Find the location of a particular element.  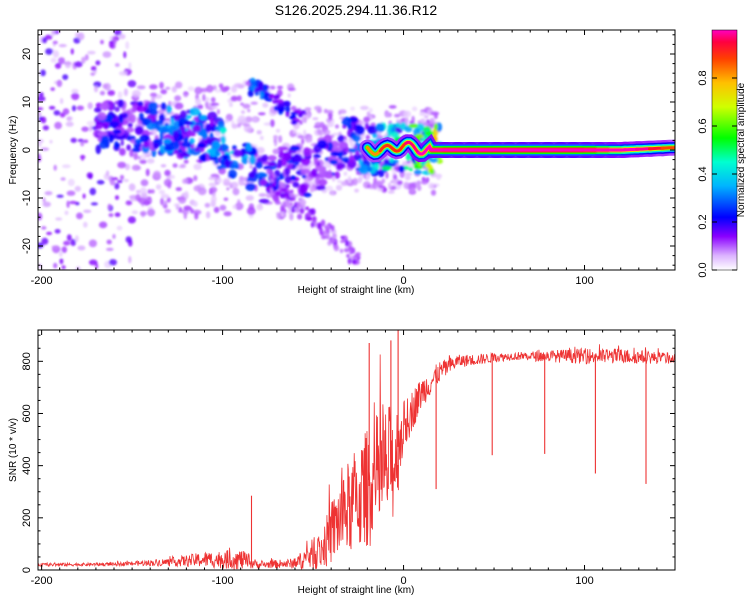

x-tick-label: 100 is located at coordinates (584, 581).